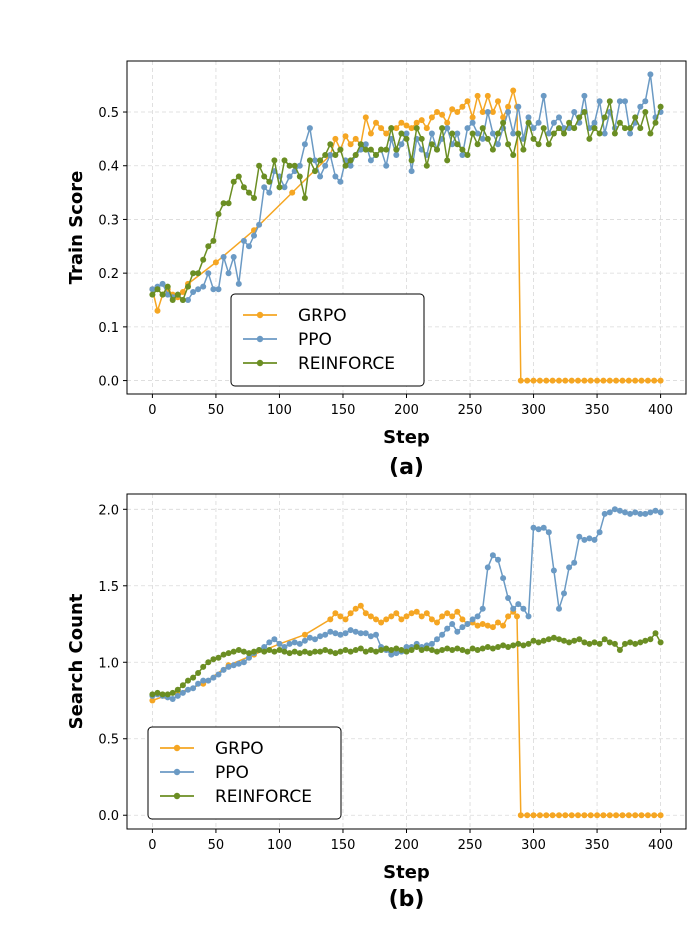 The image size is (696, 926). What do you see at coordinates (315, 340) in the screenshot?
I see `legend-label: PPO` at bounding box center [315, 340].